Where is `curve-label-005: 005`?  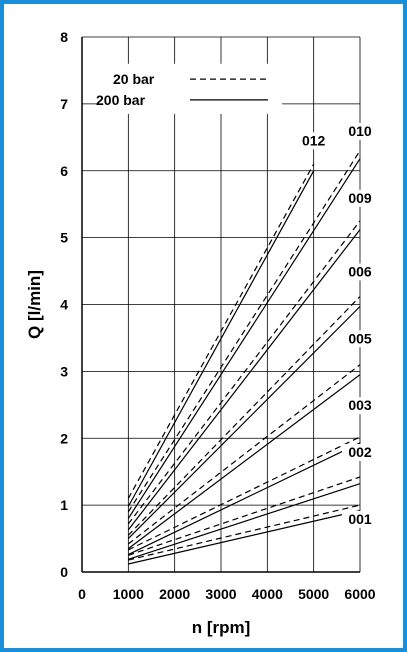
curve-label-005: 005 is located at coordinates (360, 338).